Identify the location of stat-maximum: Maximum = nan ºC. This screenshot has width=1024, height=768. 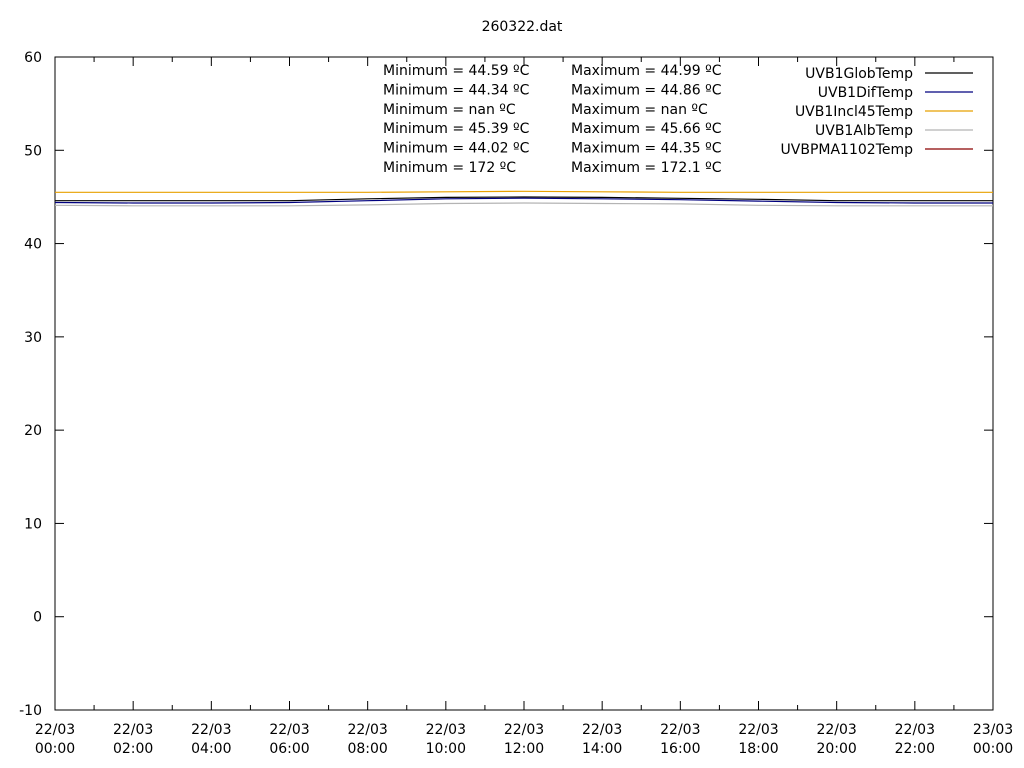
(639, 110).